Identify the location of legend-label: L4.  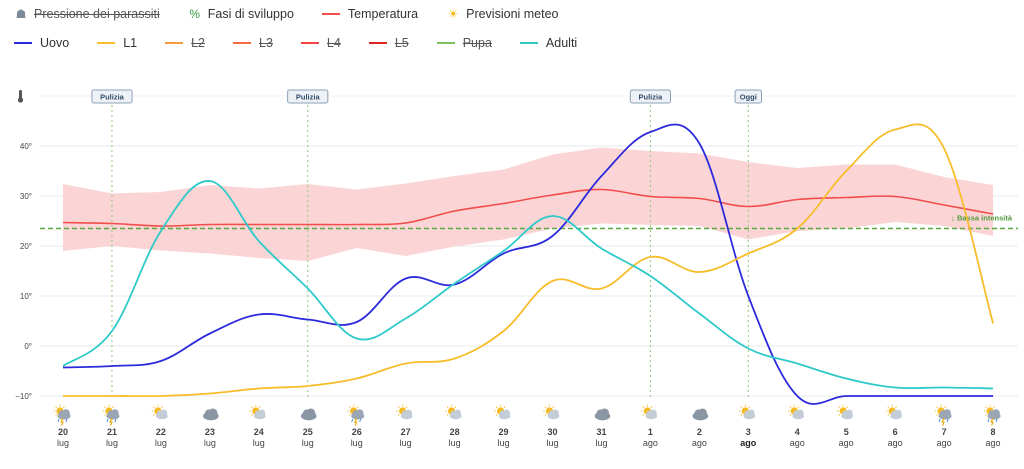
(333, 43).